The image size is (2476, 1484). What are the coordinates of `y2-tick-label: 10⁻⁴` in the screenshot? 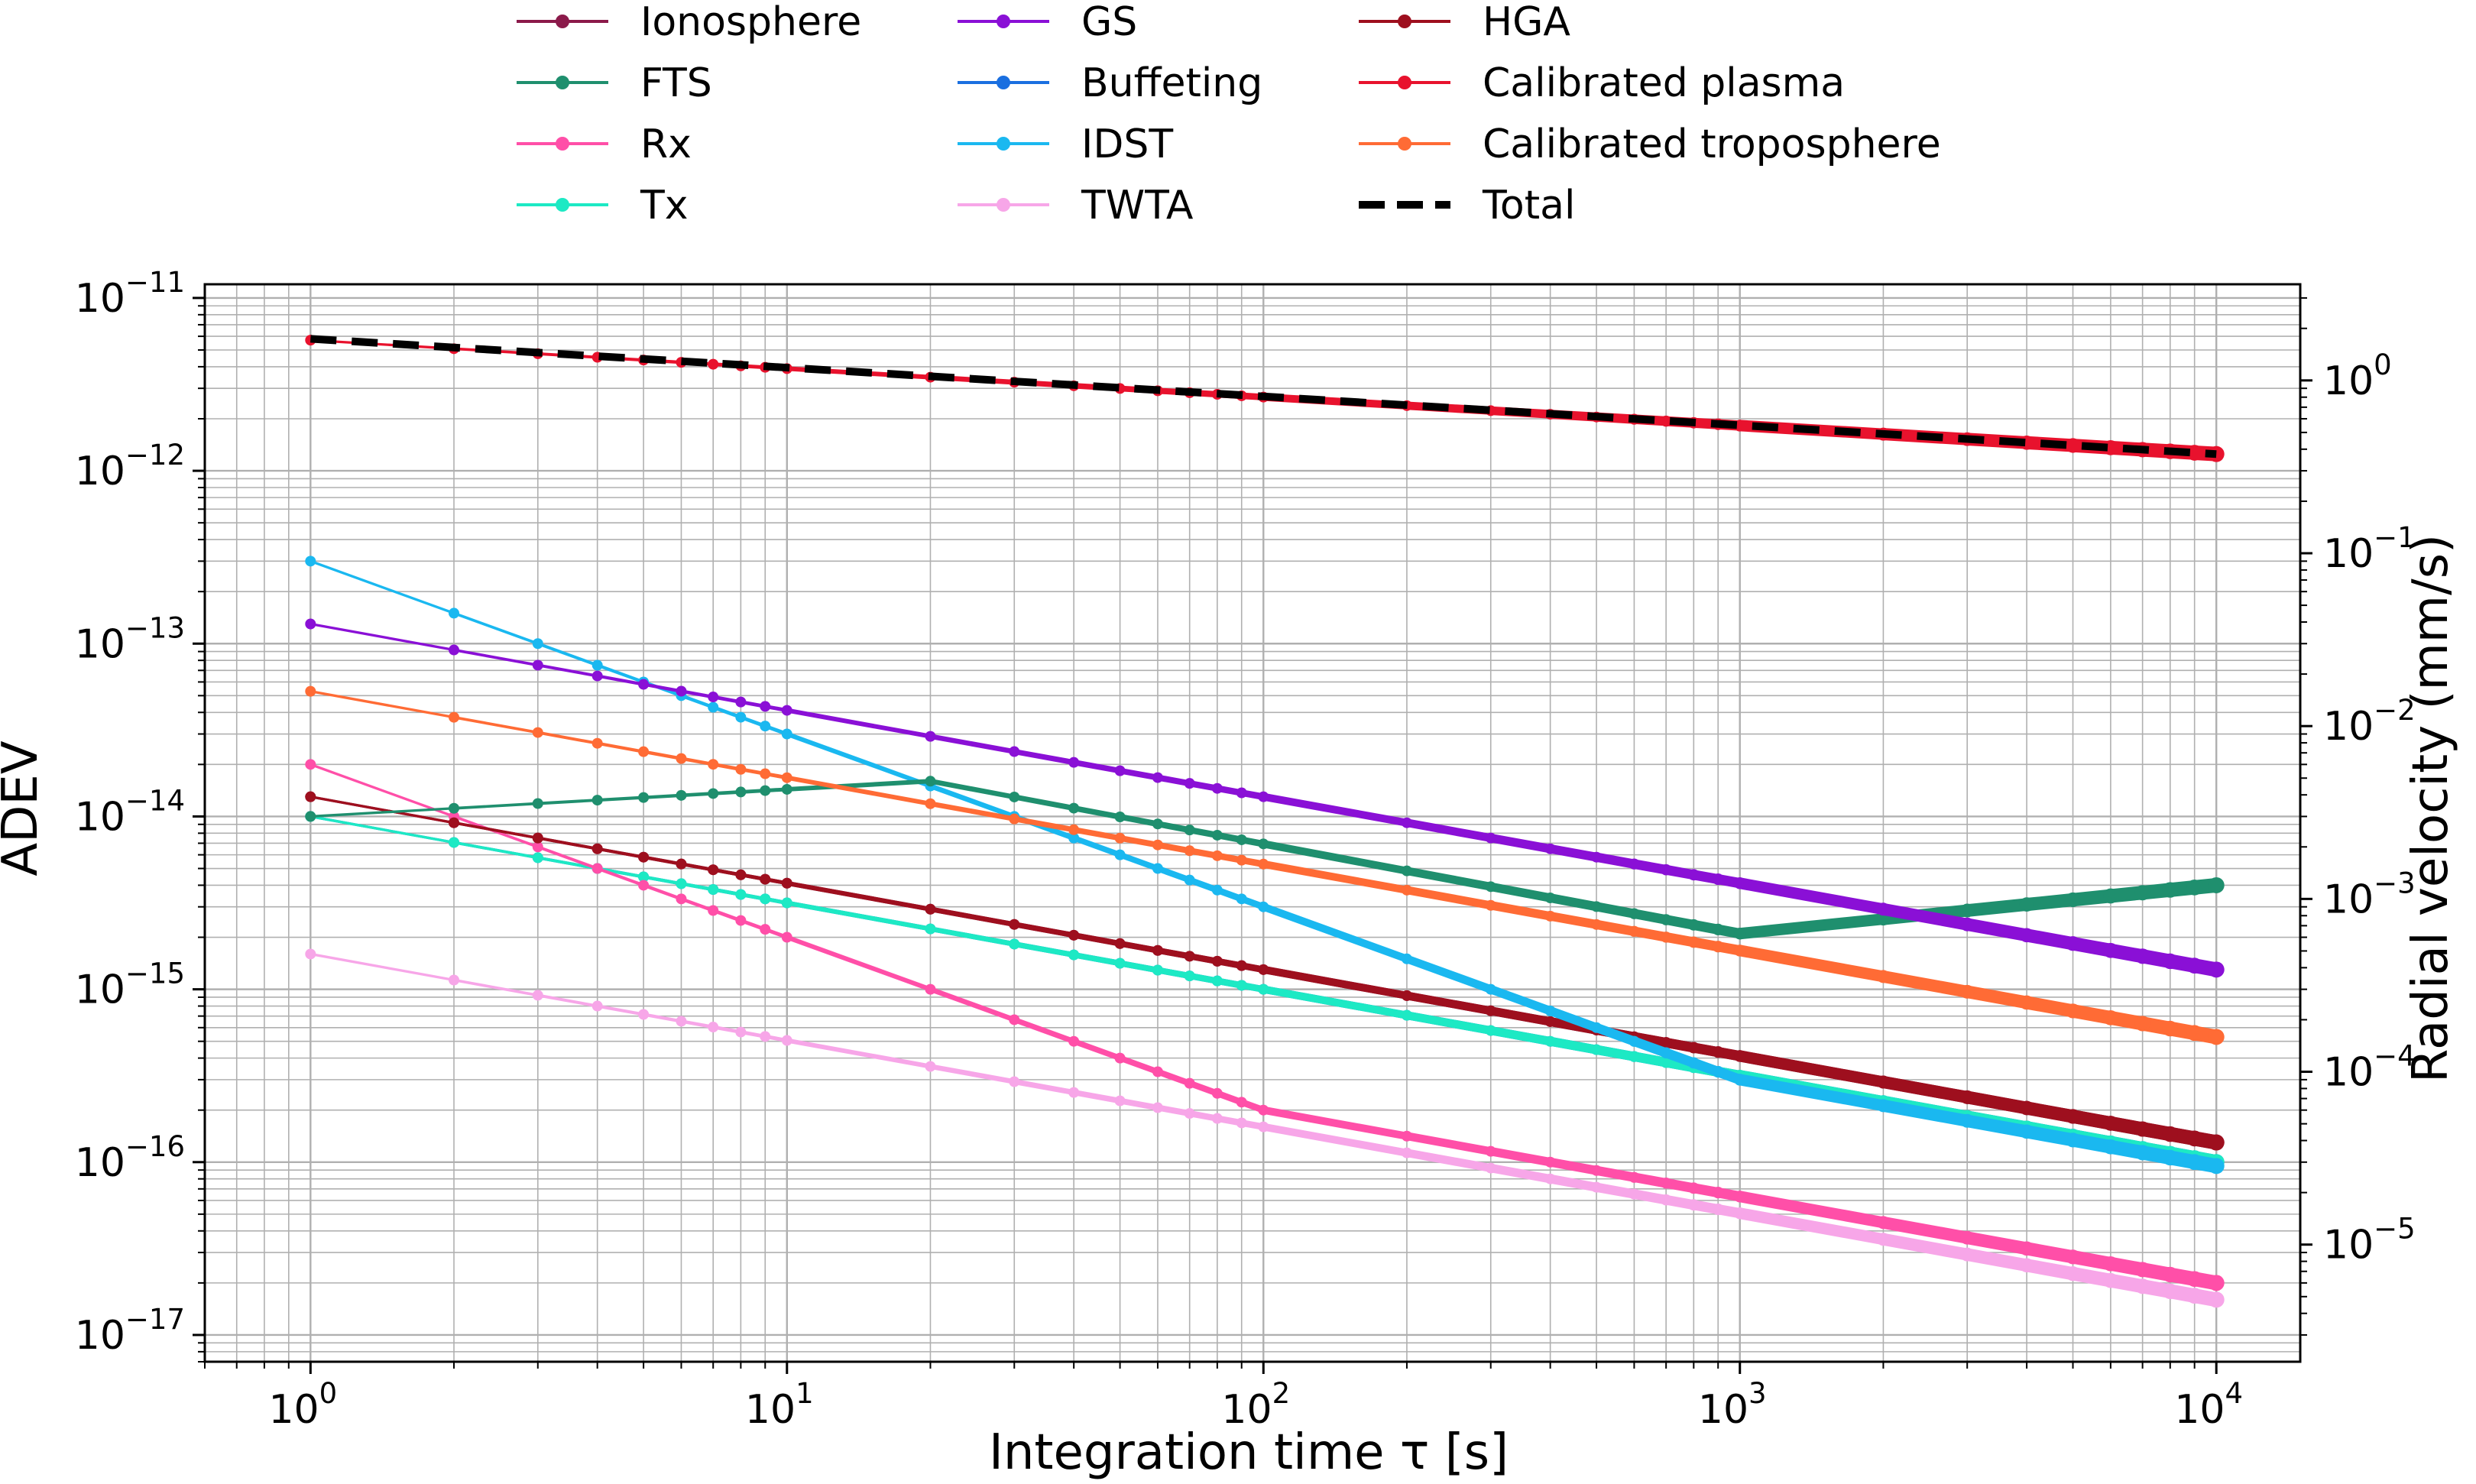 It's located at (2369, 1068).